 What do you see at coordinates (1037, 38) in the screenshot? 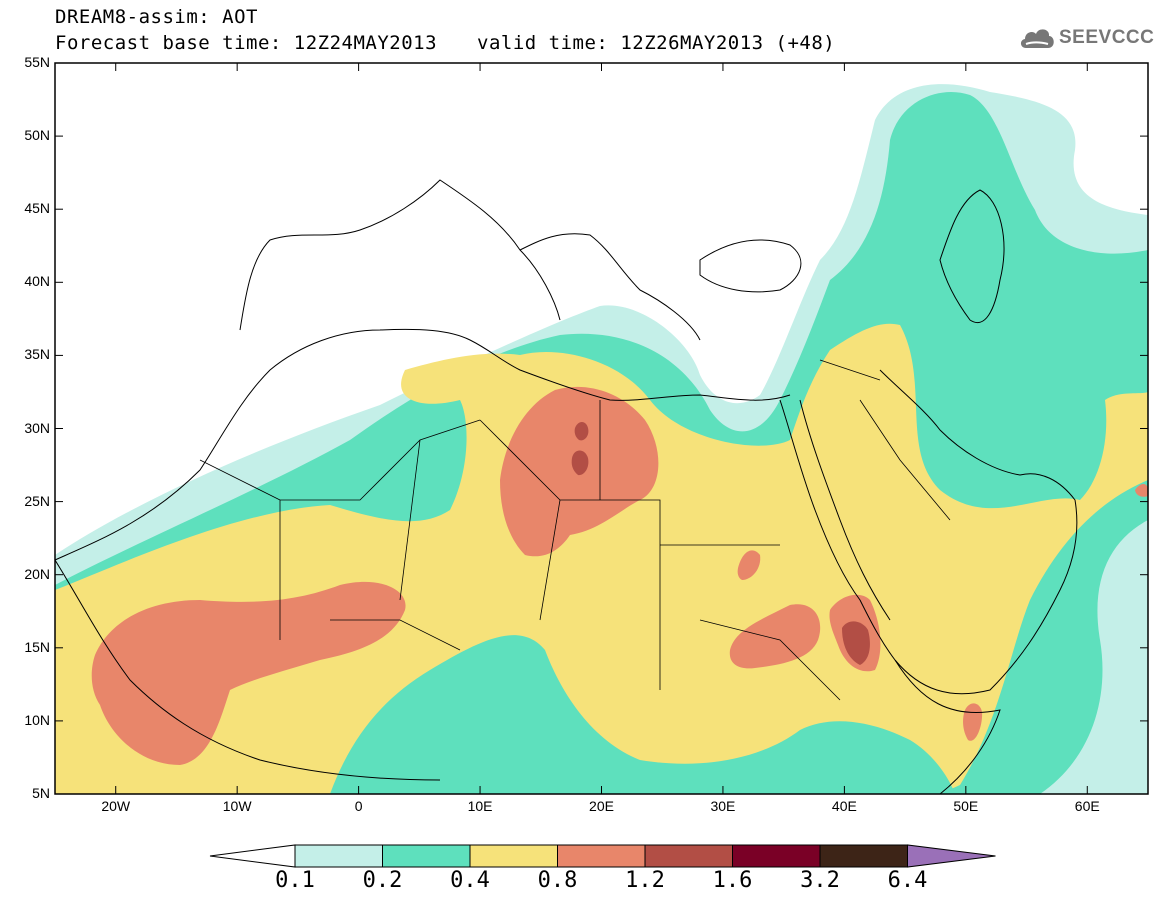
I see `cloud-icon` at bounding box center [1037, 38].